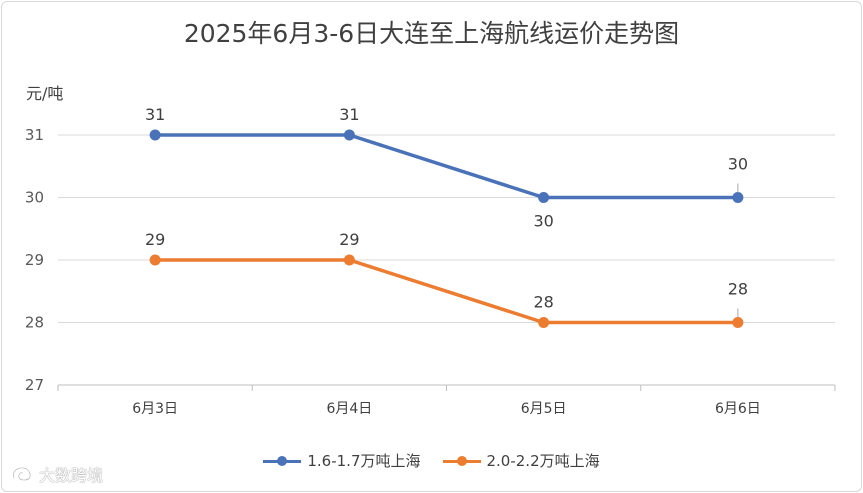 This screenshot has height=493, width=863. Describe the element at coordinates (544, 409) in the screenshot. I see `x-tick-label: 6月5日` at that location.